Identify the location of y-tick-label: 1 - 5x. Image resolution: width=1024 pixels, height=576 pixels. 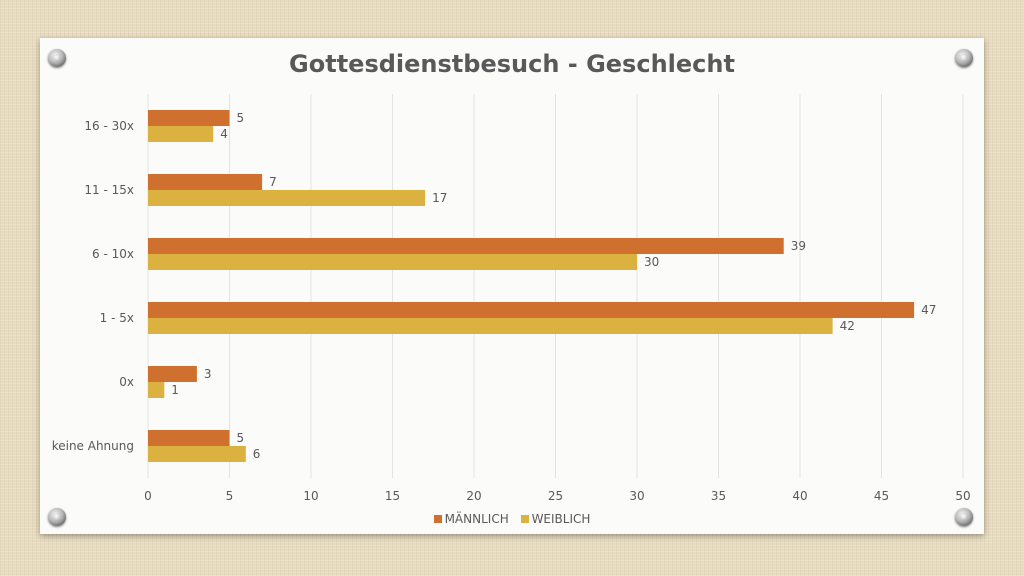
(117, 318).